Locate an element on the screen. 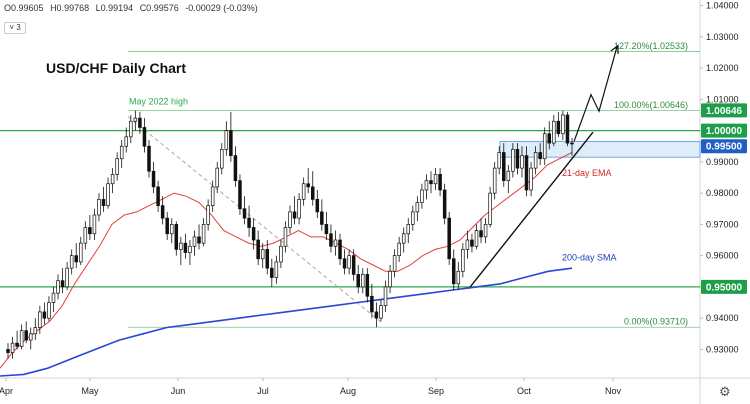 The height and width of the screenshot is (404, 750). price-tag-bg is located at coordinates (724, 130).